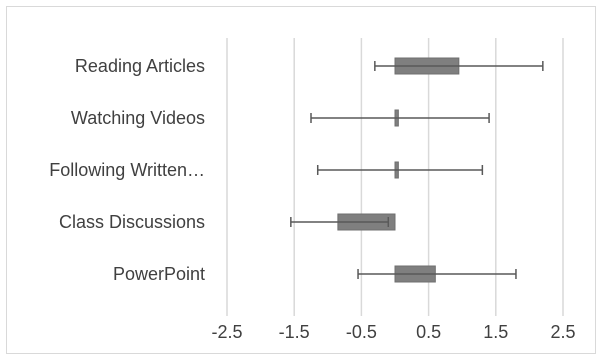 The width and height of the screenshot is (603, 362). Describe the element at coordinates (294, 332) in the screenshot. I see `x-tick-label: -1.5` at that location.